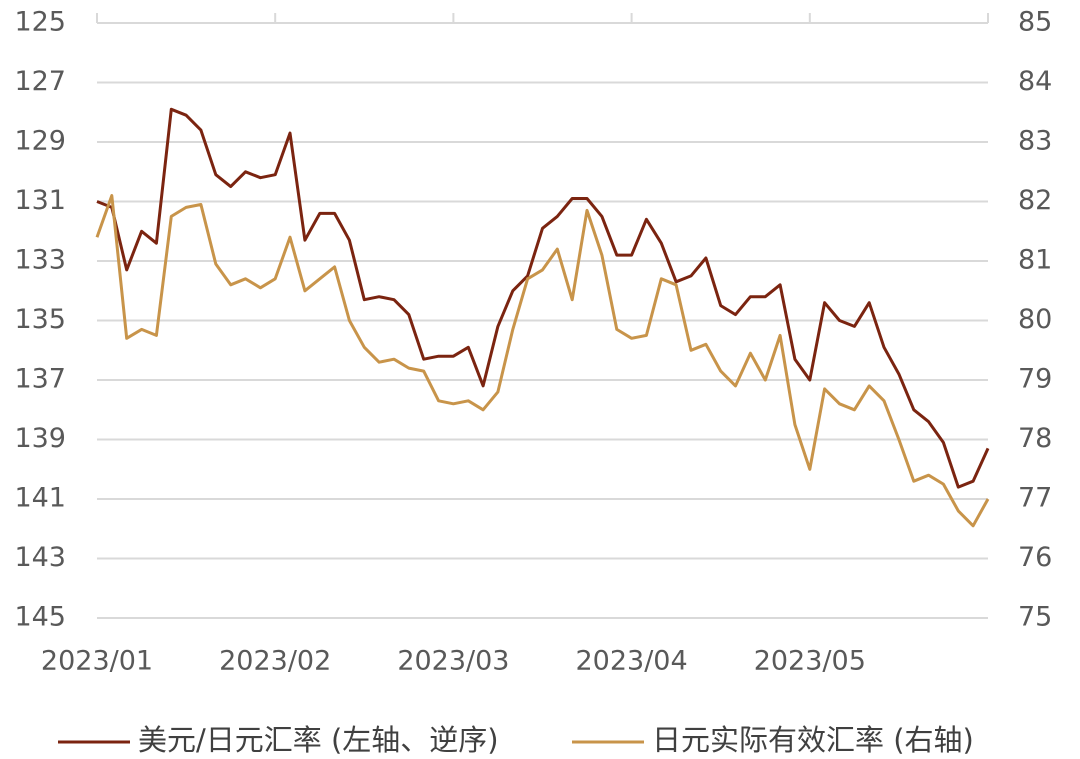 The height and width of the screenshot is (759, 1080). I want to click on y-tick-label: 139, so click(40, 438).